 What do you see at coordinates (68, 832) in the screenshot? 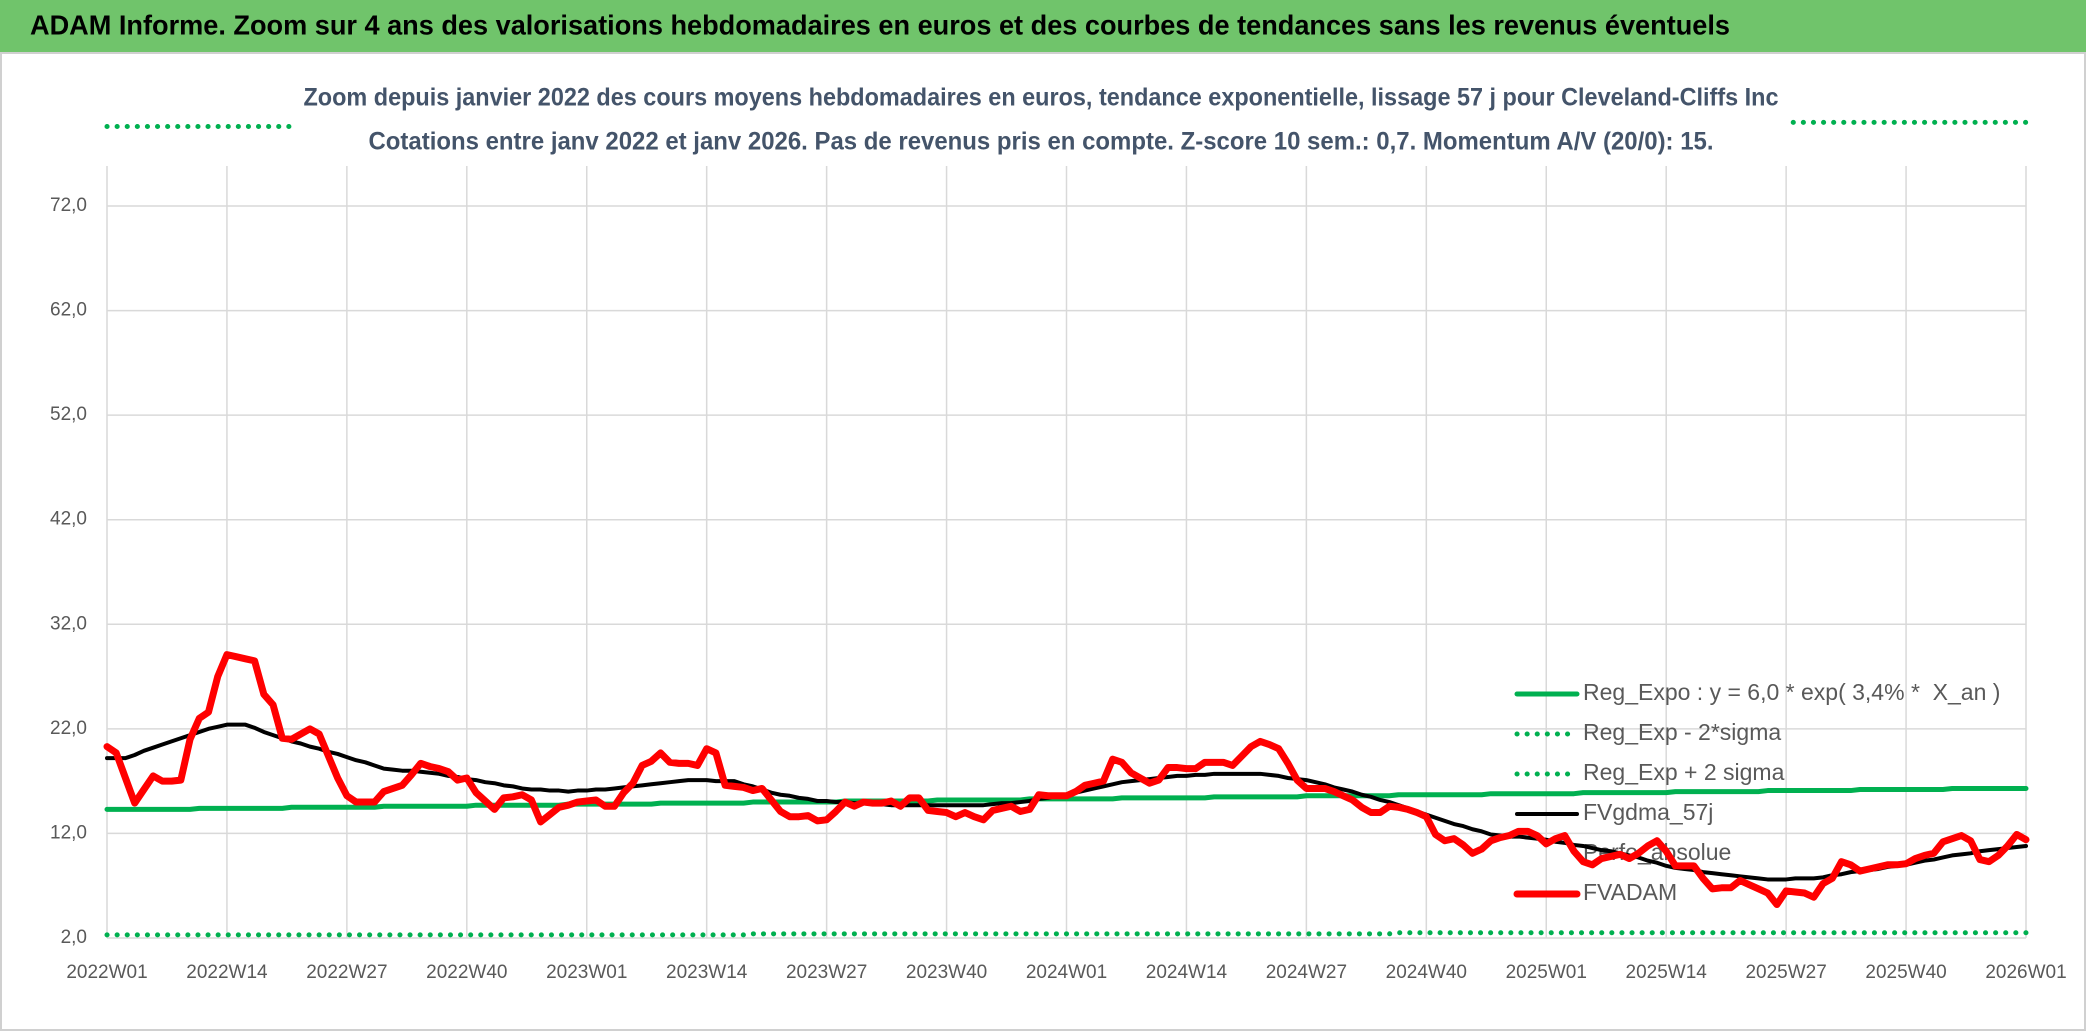
I see `y-tick-label: 12,0` at bounding box center [68, 832].